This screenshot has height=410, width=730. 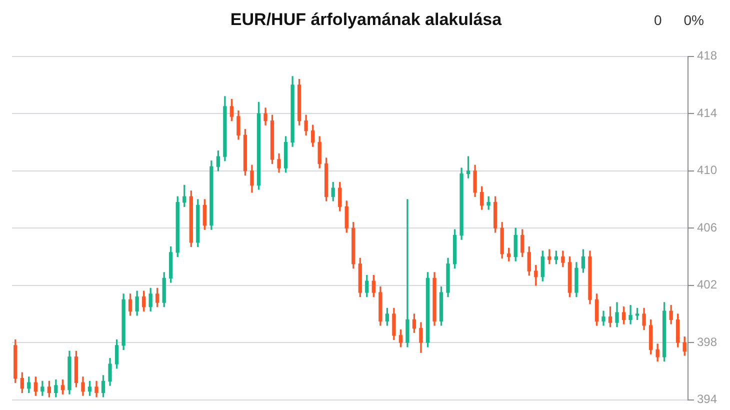 What do you see at coordinates (707, 227) in the screenshot?
I see `y-tick-label: 406` at bounding box center [707, 227].